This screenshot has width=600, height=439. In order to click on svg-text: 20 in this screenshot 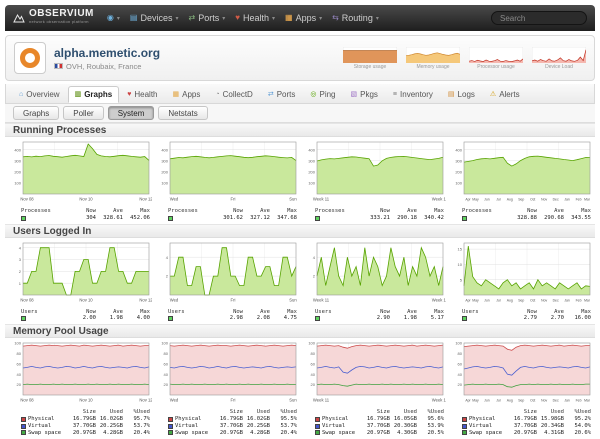, I will do `click(19, 384)`.